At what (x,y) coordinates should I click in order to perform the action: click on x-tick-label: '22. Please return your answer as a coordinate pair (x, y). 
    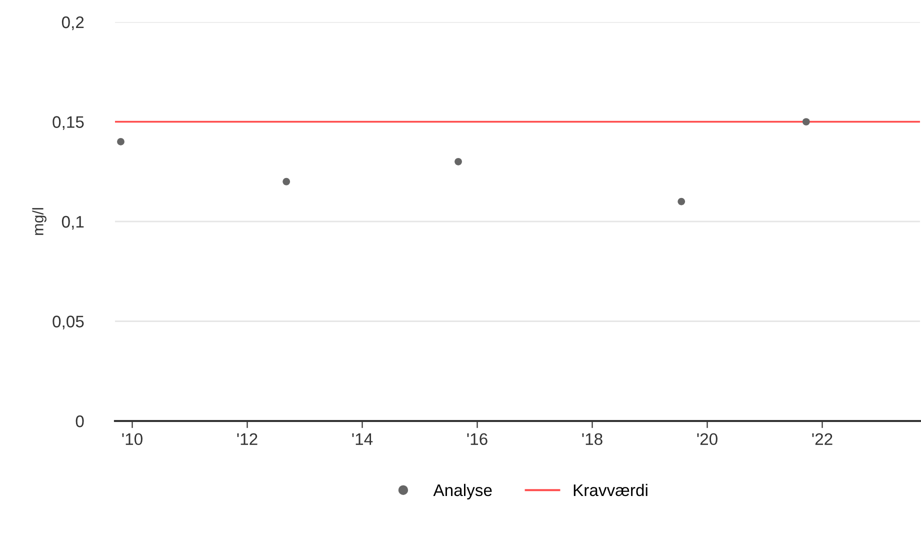
    Looking at the image, I should click on (822, 439).